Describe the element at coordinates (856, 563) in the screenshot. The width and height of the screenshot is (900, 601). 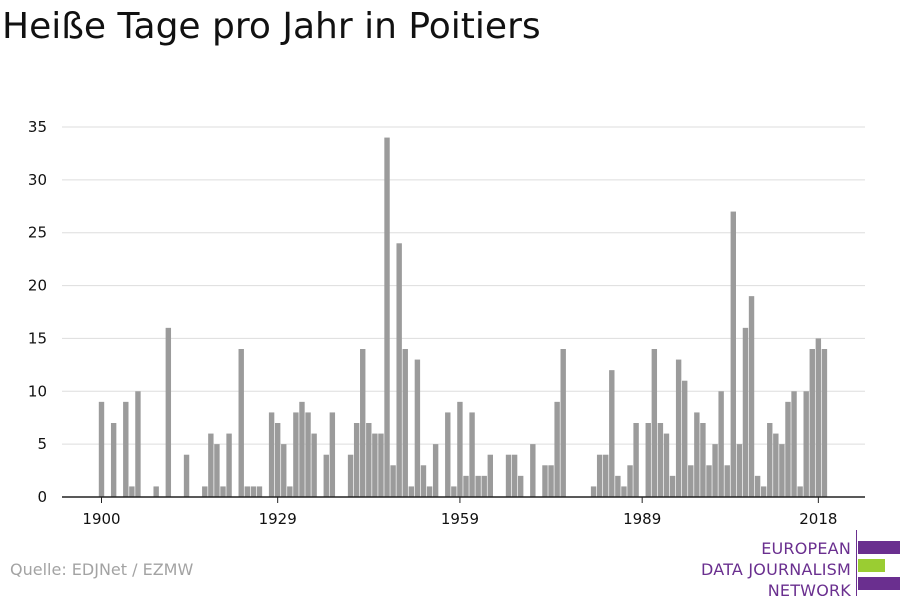
I see `logo-divider` at that location.